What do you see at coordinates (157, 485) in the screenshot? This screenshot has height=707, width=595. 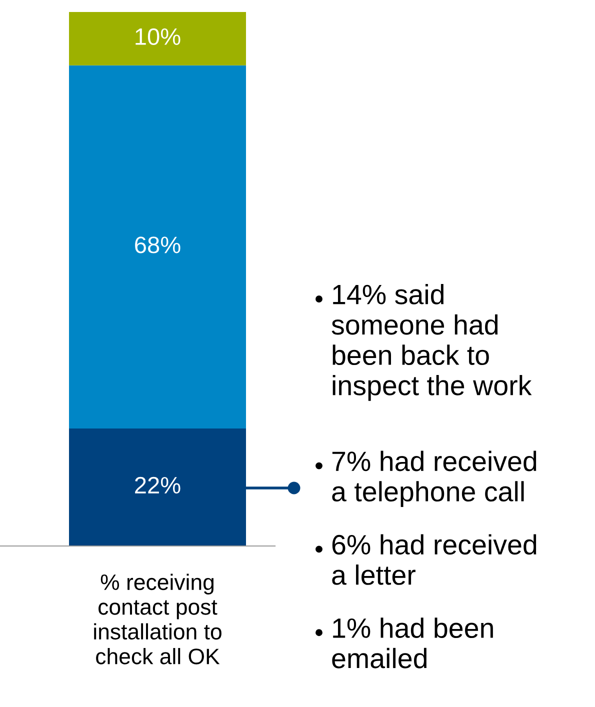 I see `data-label: 22%` at bounding box center [157, 485].